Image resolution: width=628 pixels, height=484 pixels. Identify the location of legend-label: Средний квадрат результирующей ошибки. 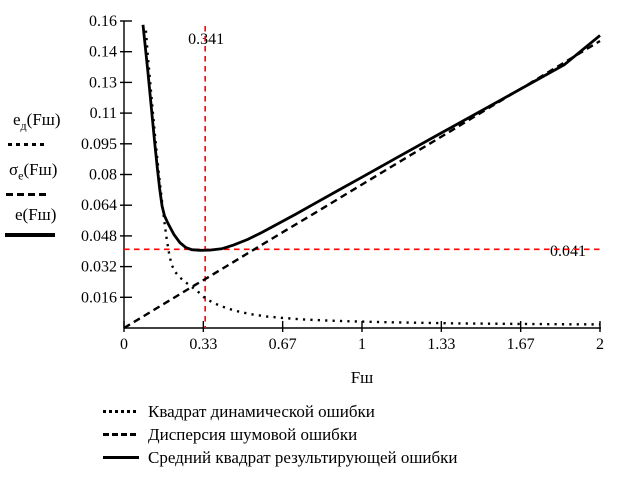
(303, 457).